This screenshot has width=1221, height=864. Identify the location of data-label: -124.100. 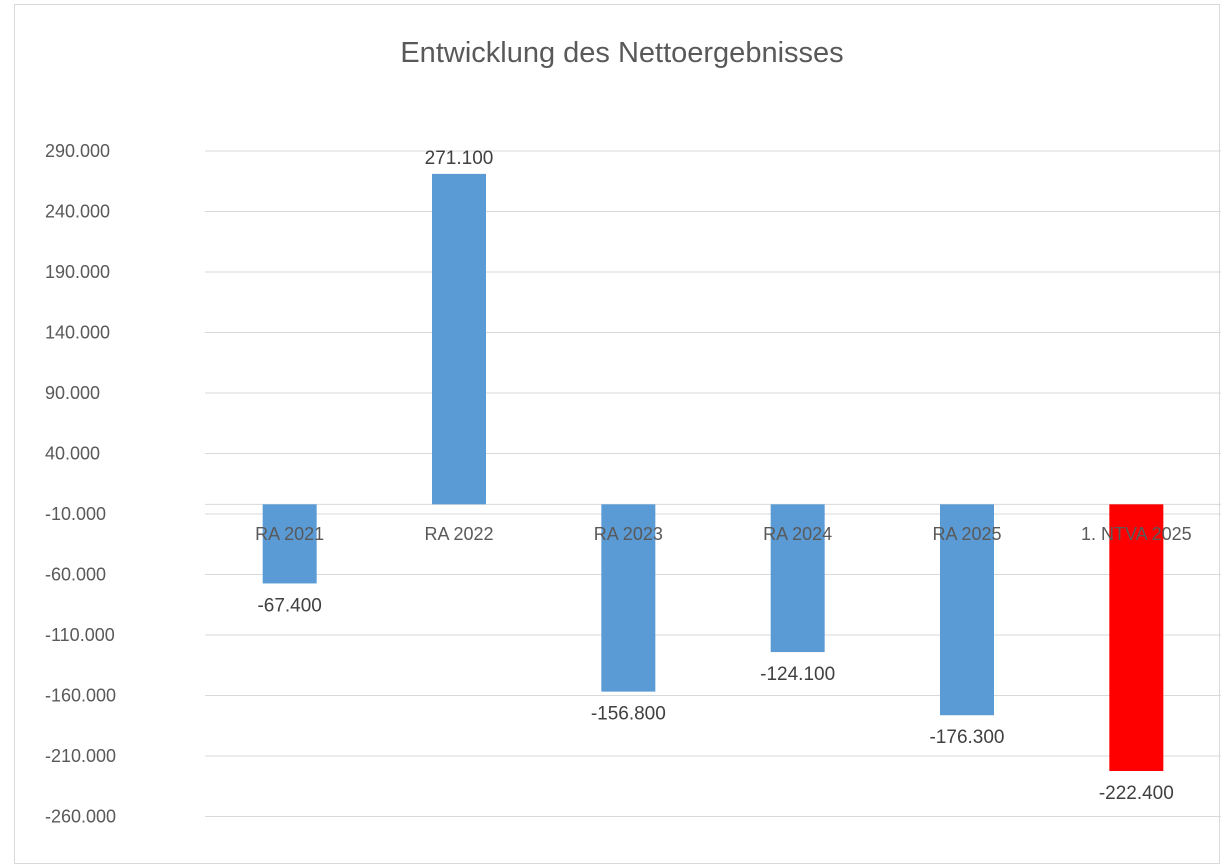
(797, 674).